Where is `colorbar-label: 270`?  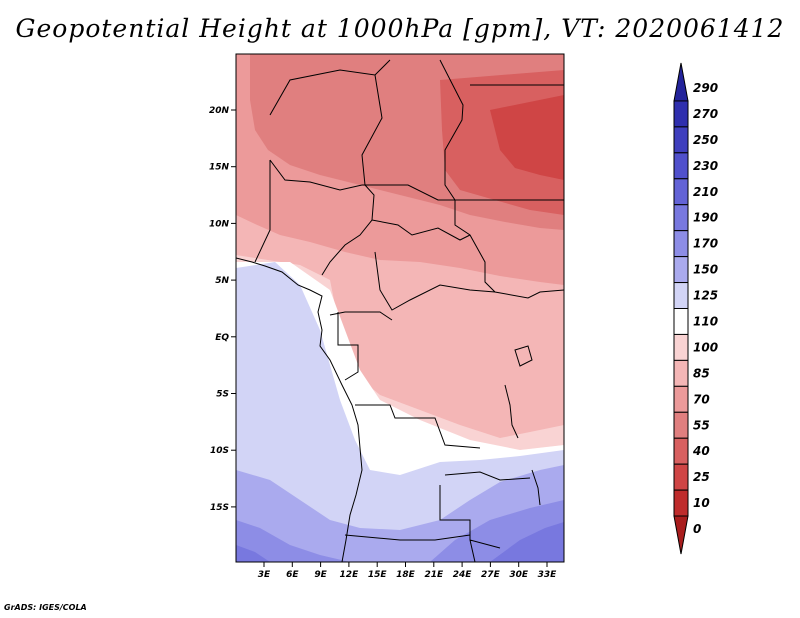
colorbar-label: 270 is located at coordinates (705, 114).